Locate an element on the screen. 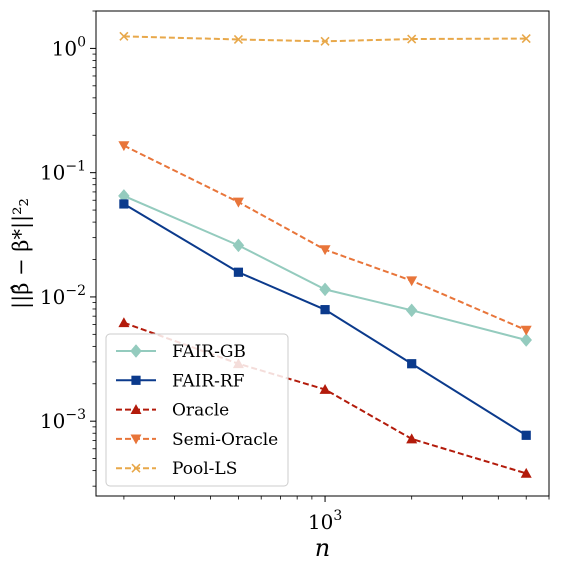 This screenshot has height=564, width=564. legend-label-pool-ls: Pool-LS is located at coordinates (204, 469).